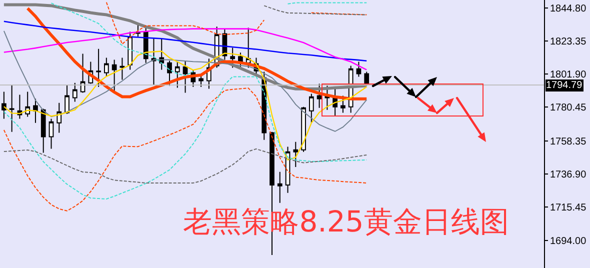 Image resolution: width=590 pixels, height=268 pixels. Describe the element at coordinates (568, 142) in the screenshot. I see `y-tick-label: 1758.35` at that location.